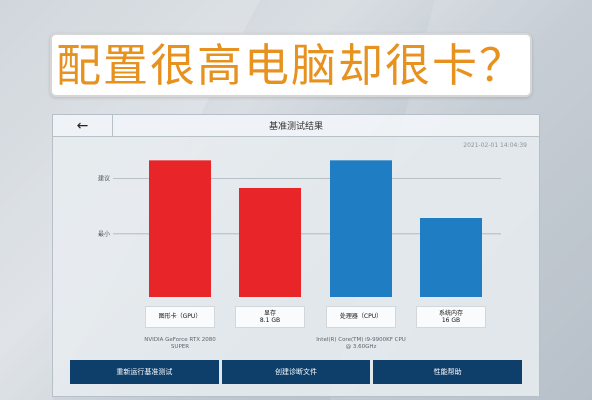 Image resolution: width=592 pixels, height=400 pixels. Describe the element at coordinates (270, 320) in the screenshot. I see `category-value: 8.1 GB` at that location.